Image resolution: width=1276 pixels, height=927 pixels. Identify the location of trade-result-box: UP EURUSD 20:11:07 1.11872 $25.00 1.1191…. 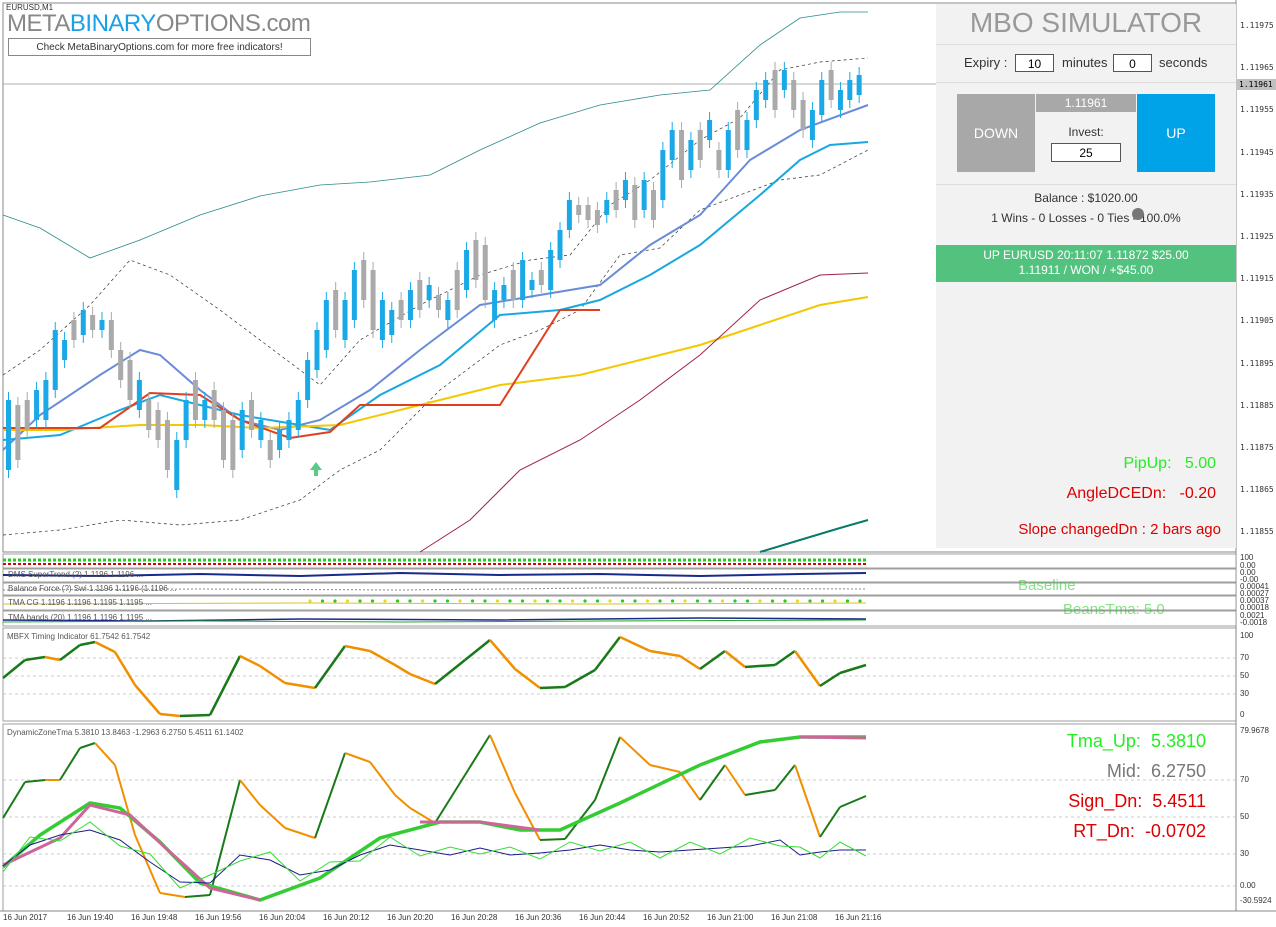
(1086, 263).